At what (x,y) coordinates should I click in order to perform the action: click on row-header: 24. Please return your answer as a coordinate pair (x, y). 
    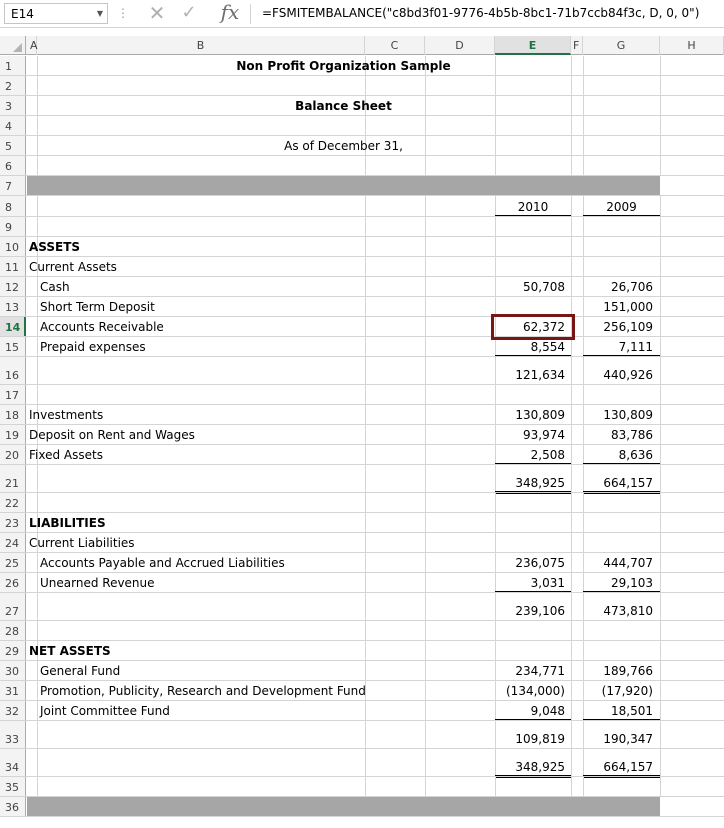
    Looking at the image, I should click on (13, 542).